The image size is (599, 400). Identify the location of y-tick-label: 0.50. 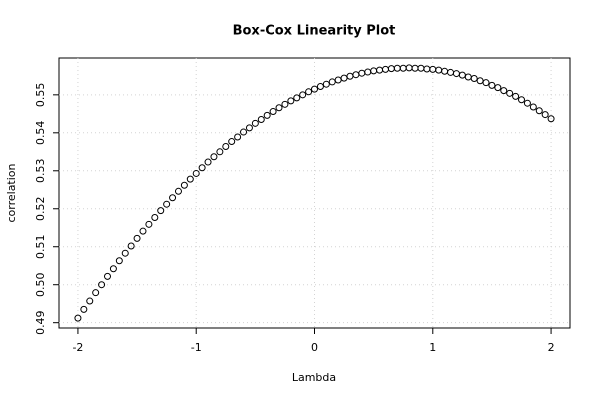
(40, 284).